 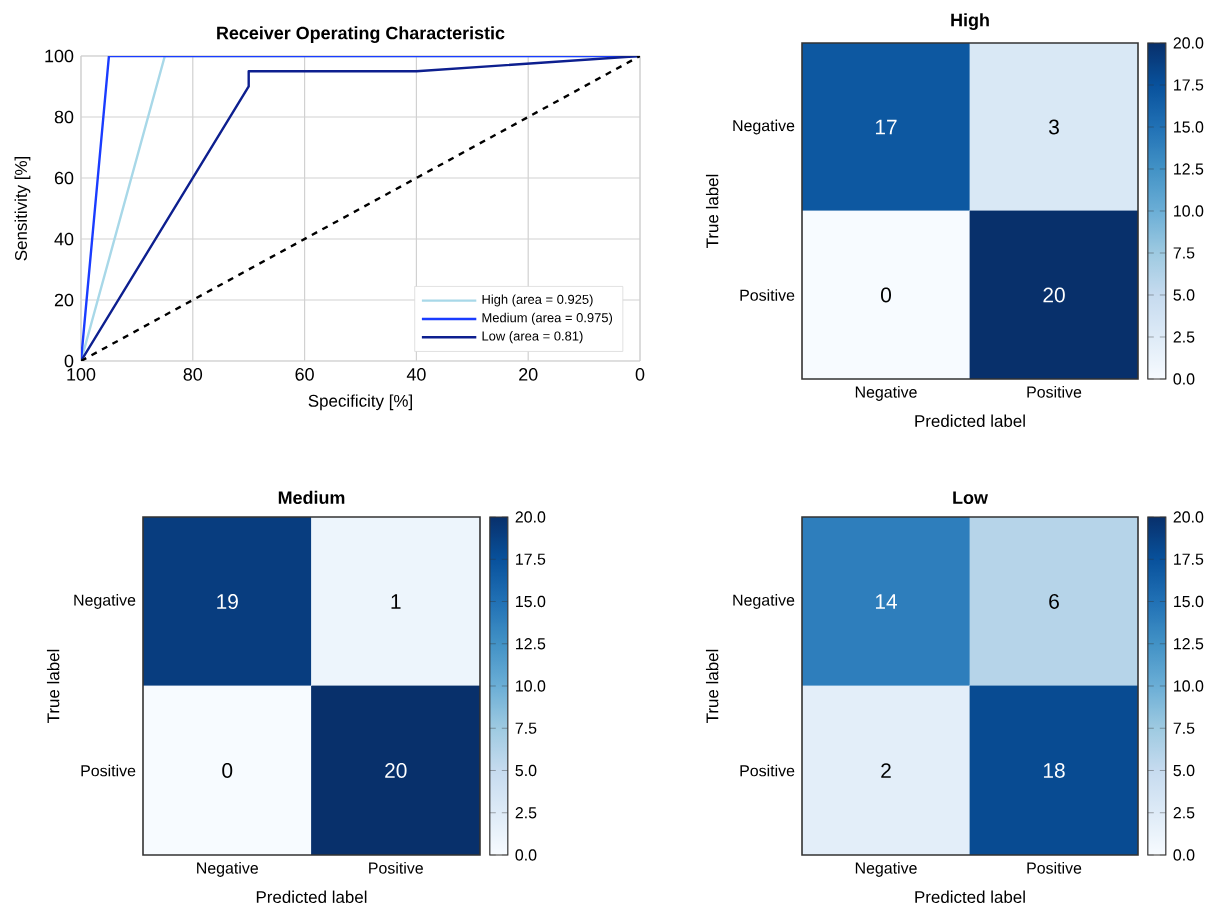 What do you see at coordinates (537, 300) in the screenshot?
I see `legend-label: High (area = 0.925)` at bounding box center [537, 300].